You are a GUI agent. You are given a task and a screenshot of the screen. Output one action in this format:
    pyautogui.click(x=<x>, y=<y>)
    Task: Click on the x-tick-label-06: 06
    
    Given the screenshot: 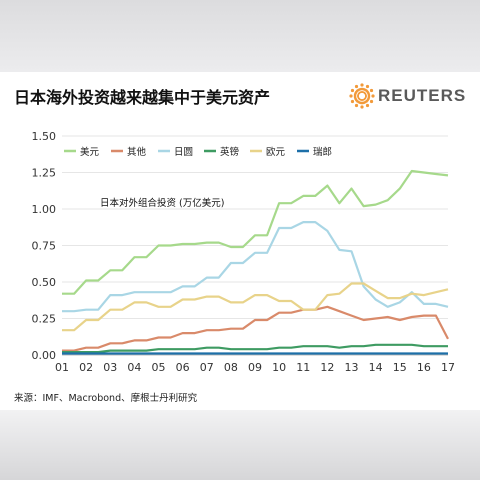 What is the action you would take?
    pyautogui.click(x=183, y=367)
    